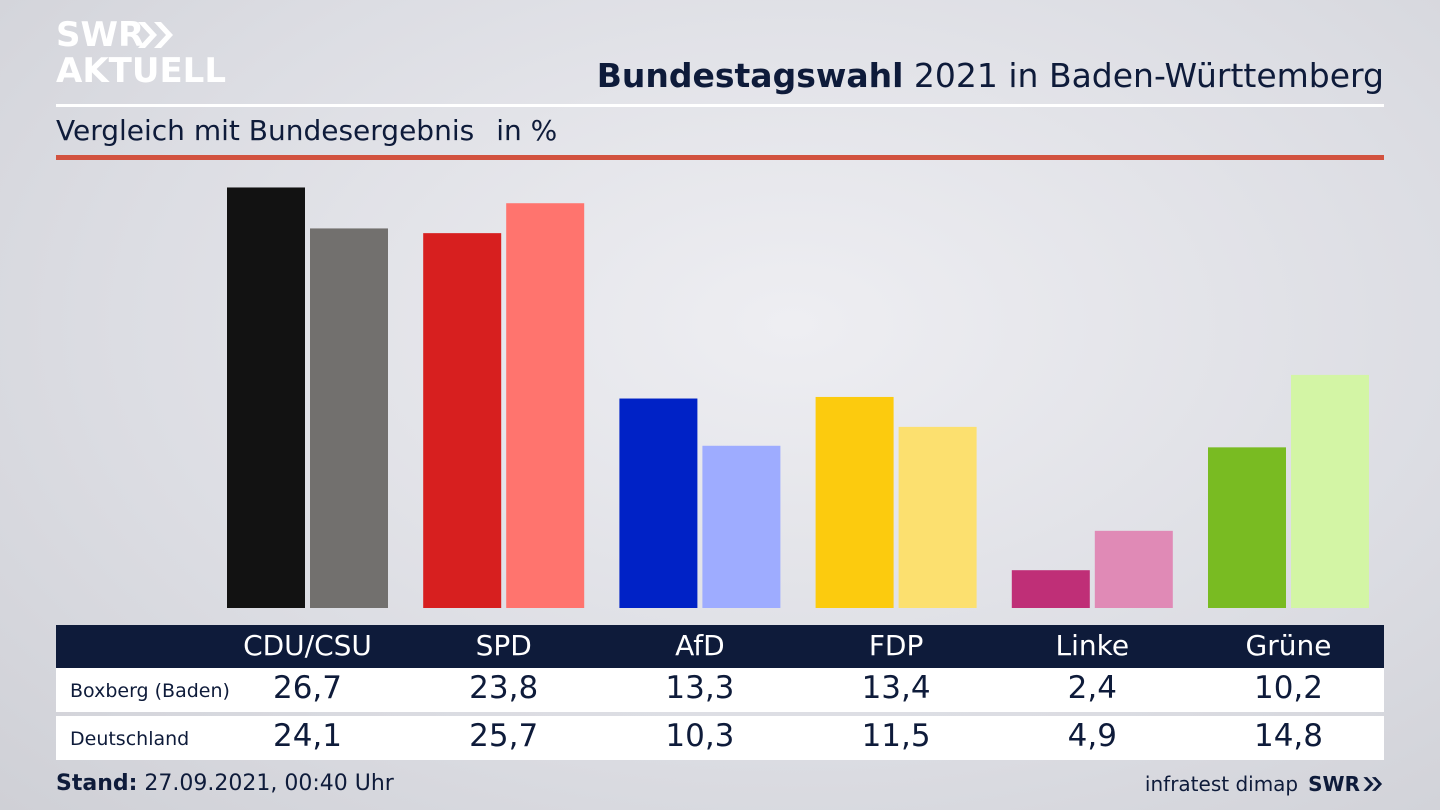 Image resolution: width=1440 pixels, height=810 pixels. I want to click on party-label: Linke, so click(1092, 645).